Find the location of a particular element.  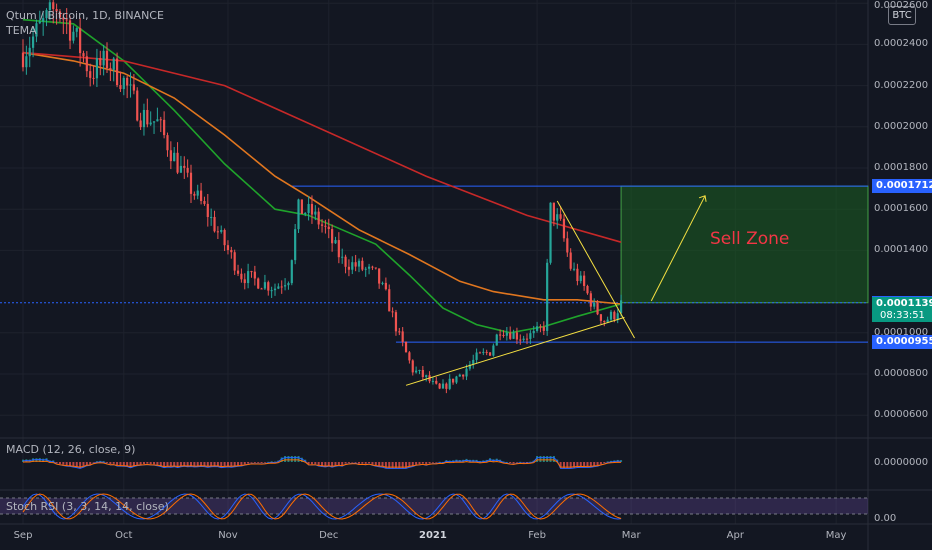

symbol-title: Qtum / Bitcoin, 1D, BINANCE is located at coordinates (85, 15).